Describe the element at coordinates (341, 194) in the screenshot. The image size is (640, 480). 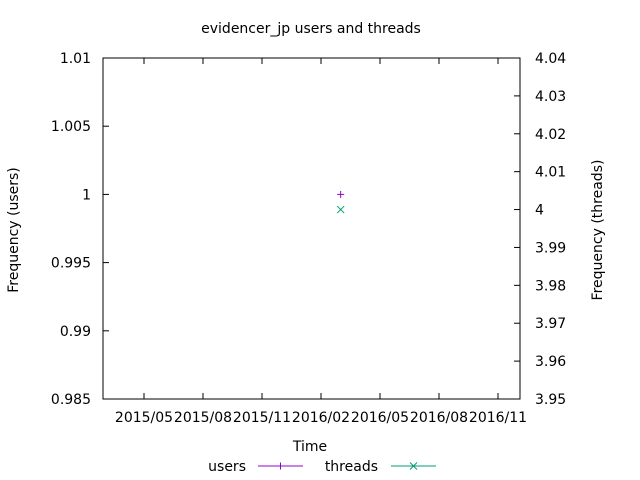
I see `users-point` at that location.